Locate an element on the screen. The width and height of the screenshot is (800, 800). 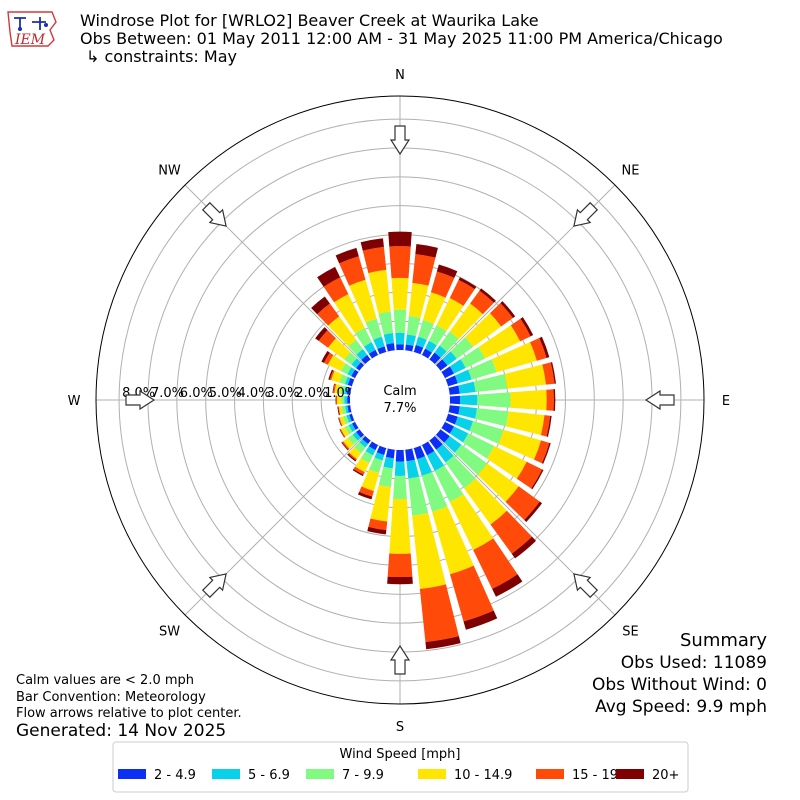
summary-avg-speed: Avg Speed: 9.9 mph is located at coordinates (681, 707).